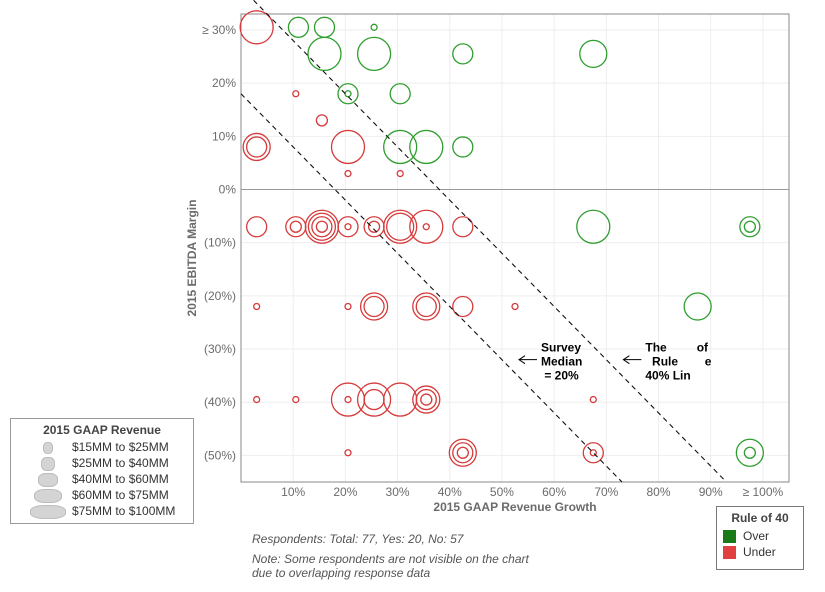  I want to click on y-tick-label: (30%), so click(220, 349).